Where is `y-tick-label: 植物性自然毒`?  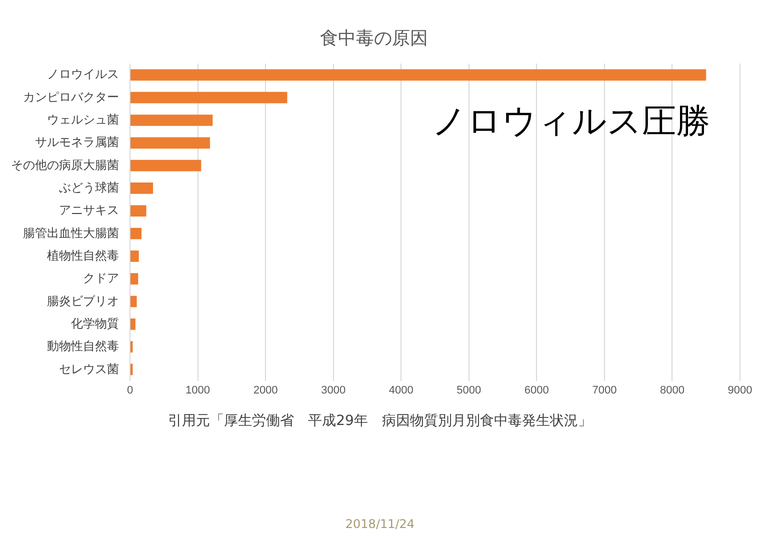 y-tick-label: 植物性自然毒 is located at coordinates (83, 255).